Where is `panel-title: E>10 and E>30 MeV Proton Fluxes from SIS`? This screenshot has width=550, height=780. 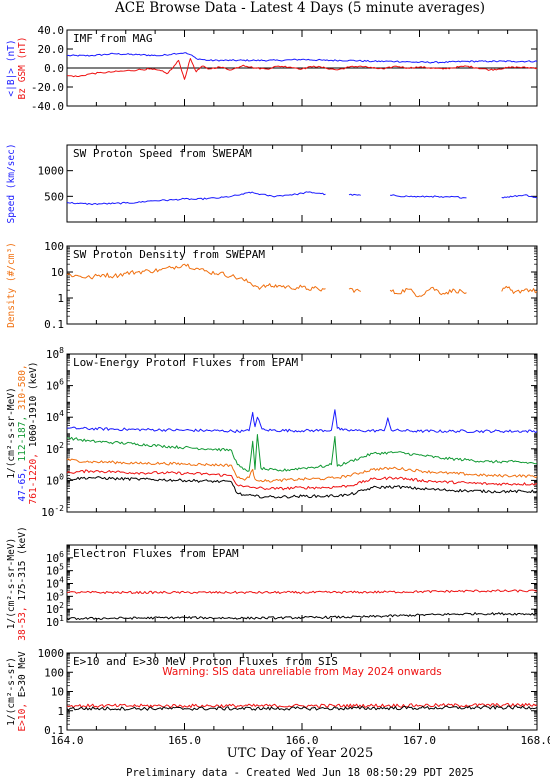
panel-title: E>10 and E>30 MeV Proton Fluxes from SIS is located at coordinates (205, 661).